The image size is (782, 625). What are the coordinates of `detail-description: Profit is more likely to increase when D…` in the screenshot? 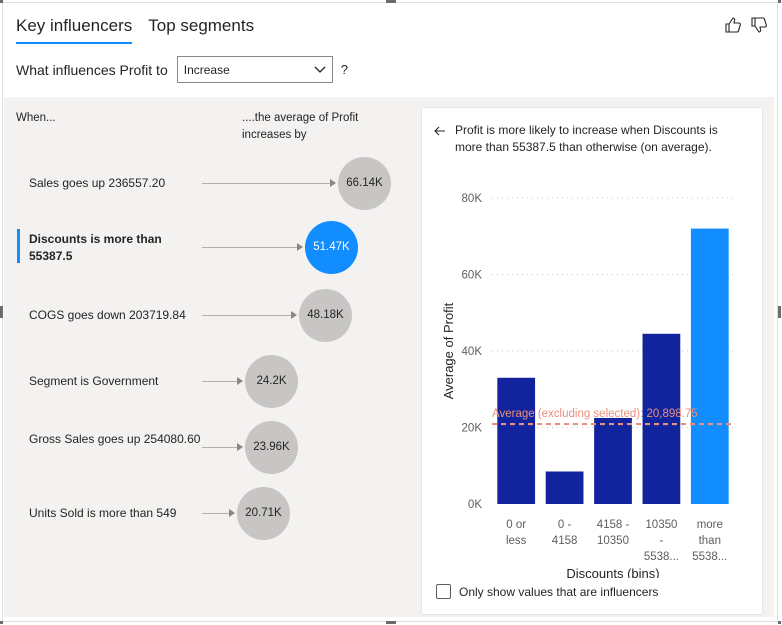 It's located at (586, 138).